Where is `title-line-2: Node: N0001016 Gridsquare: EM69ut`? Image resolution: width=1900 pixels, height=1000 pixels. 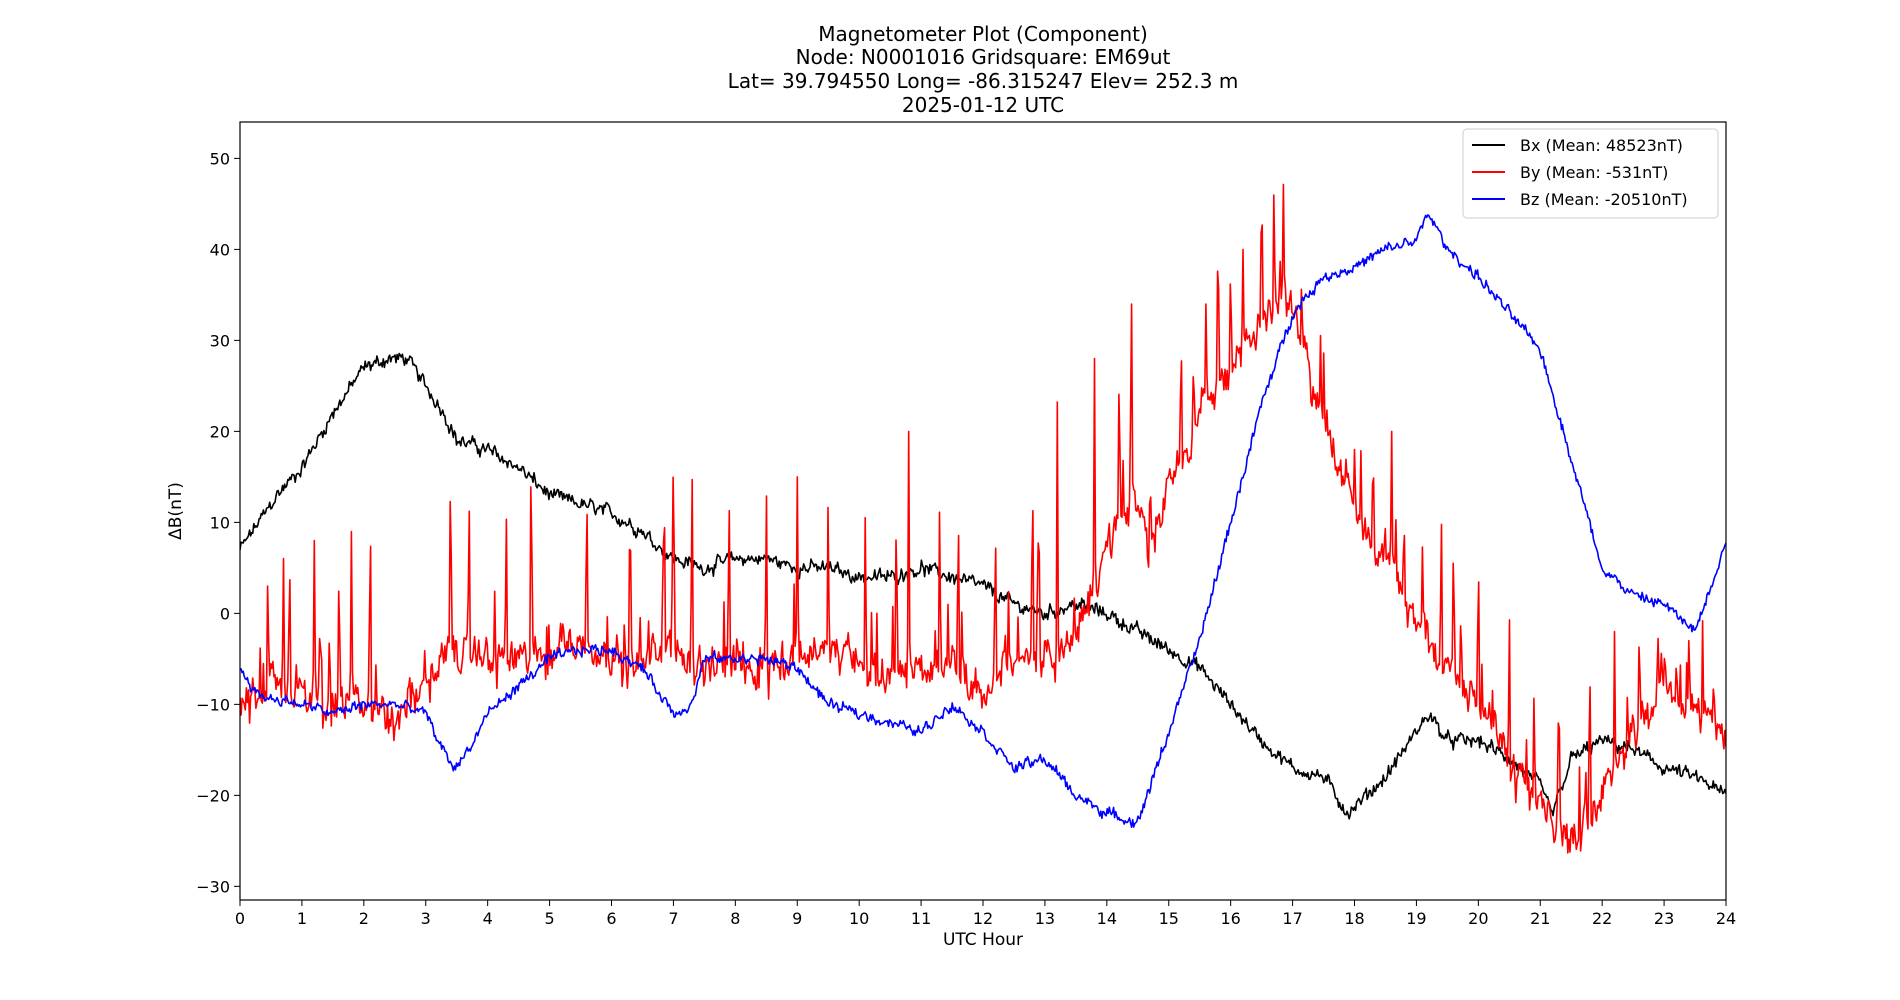 title-line-2: Node: N0001016 Gridsquare: EM69ut is located at coordinates (983, 57).